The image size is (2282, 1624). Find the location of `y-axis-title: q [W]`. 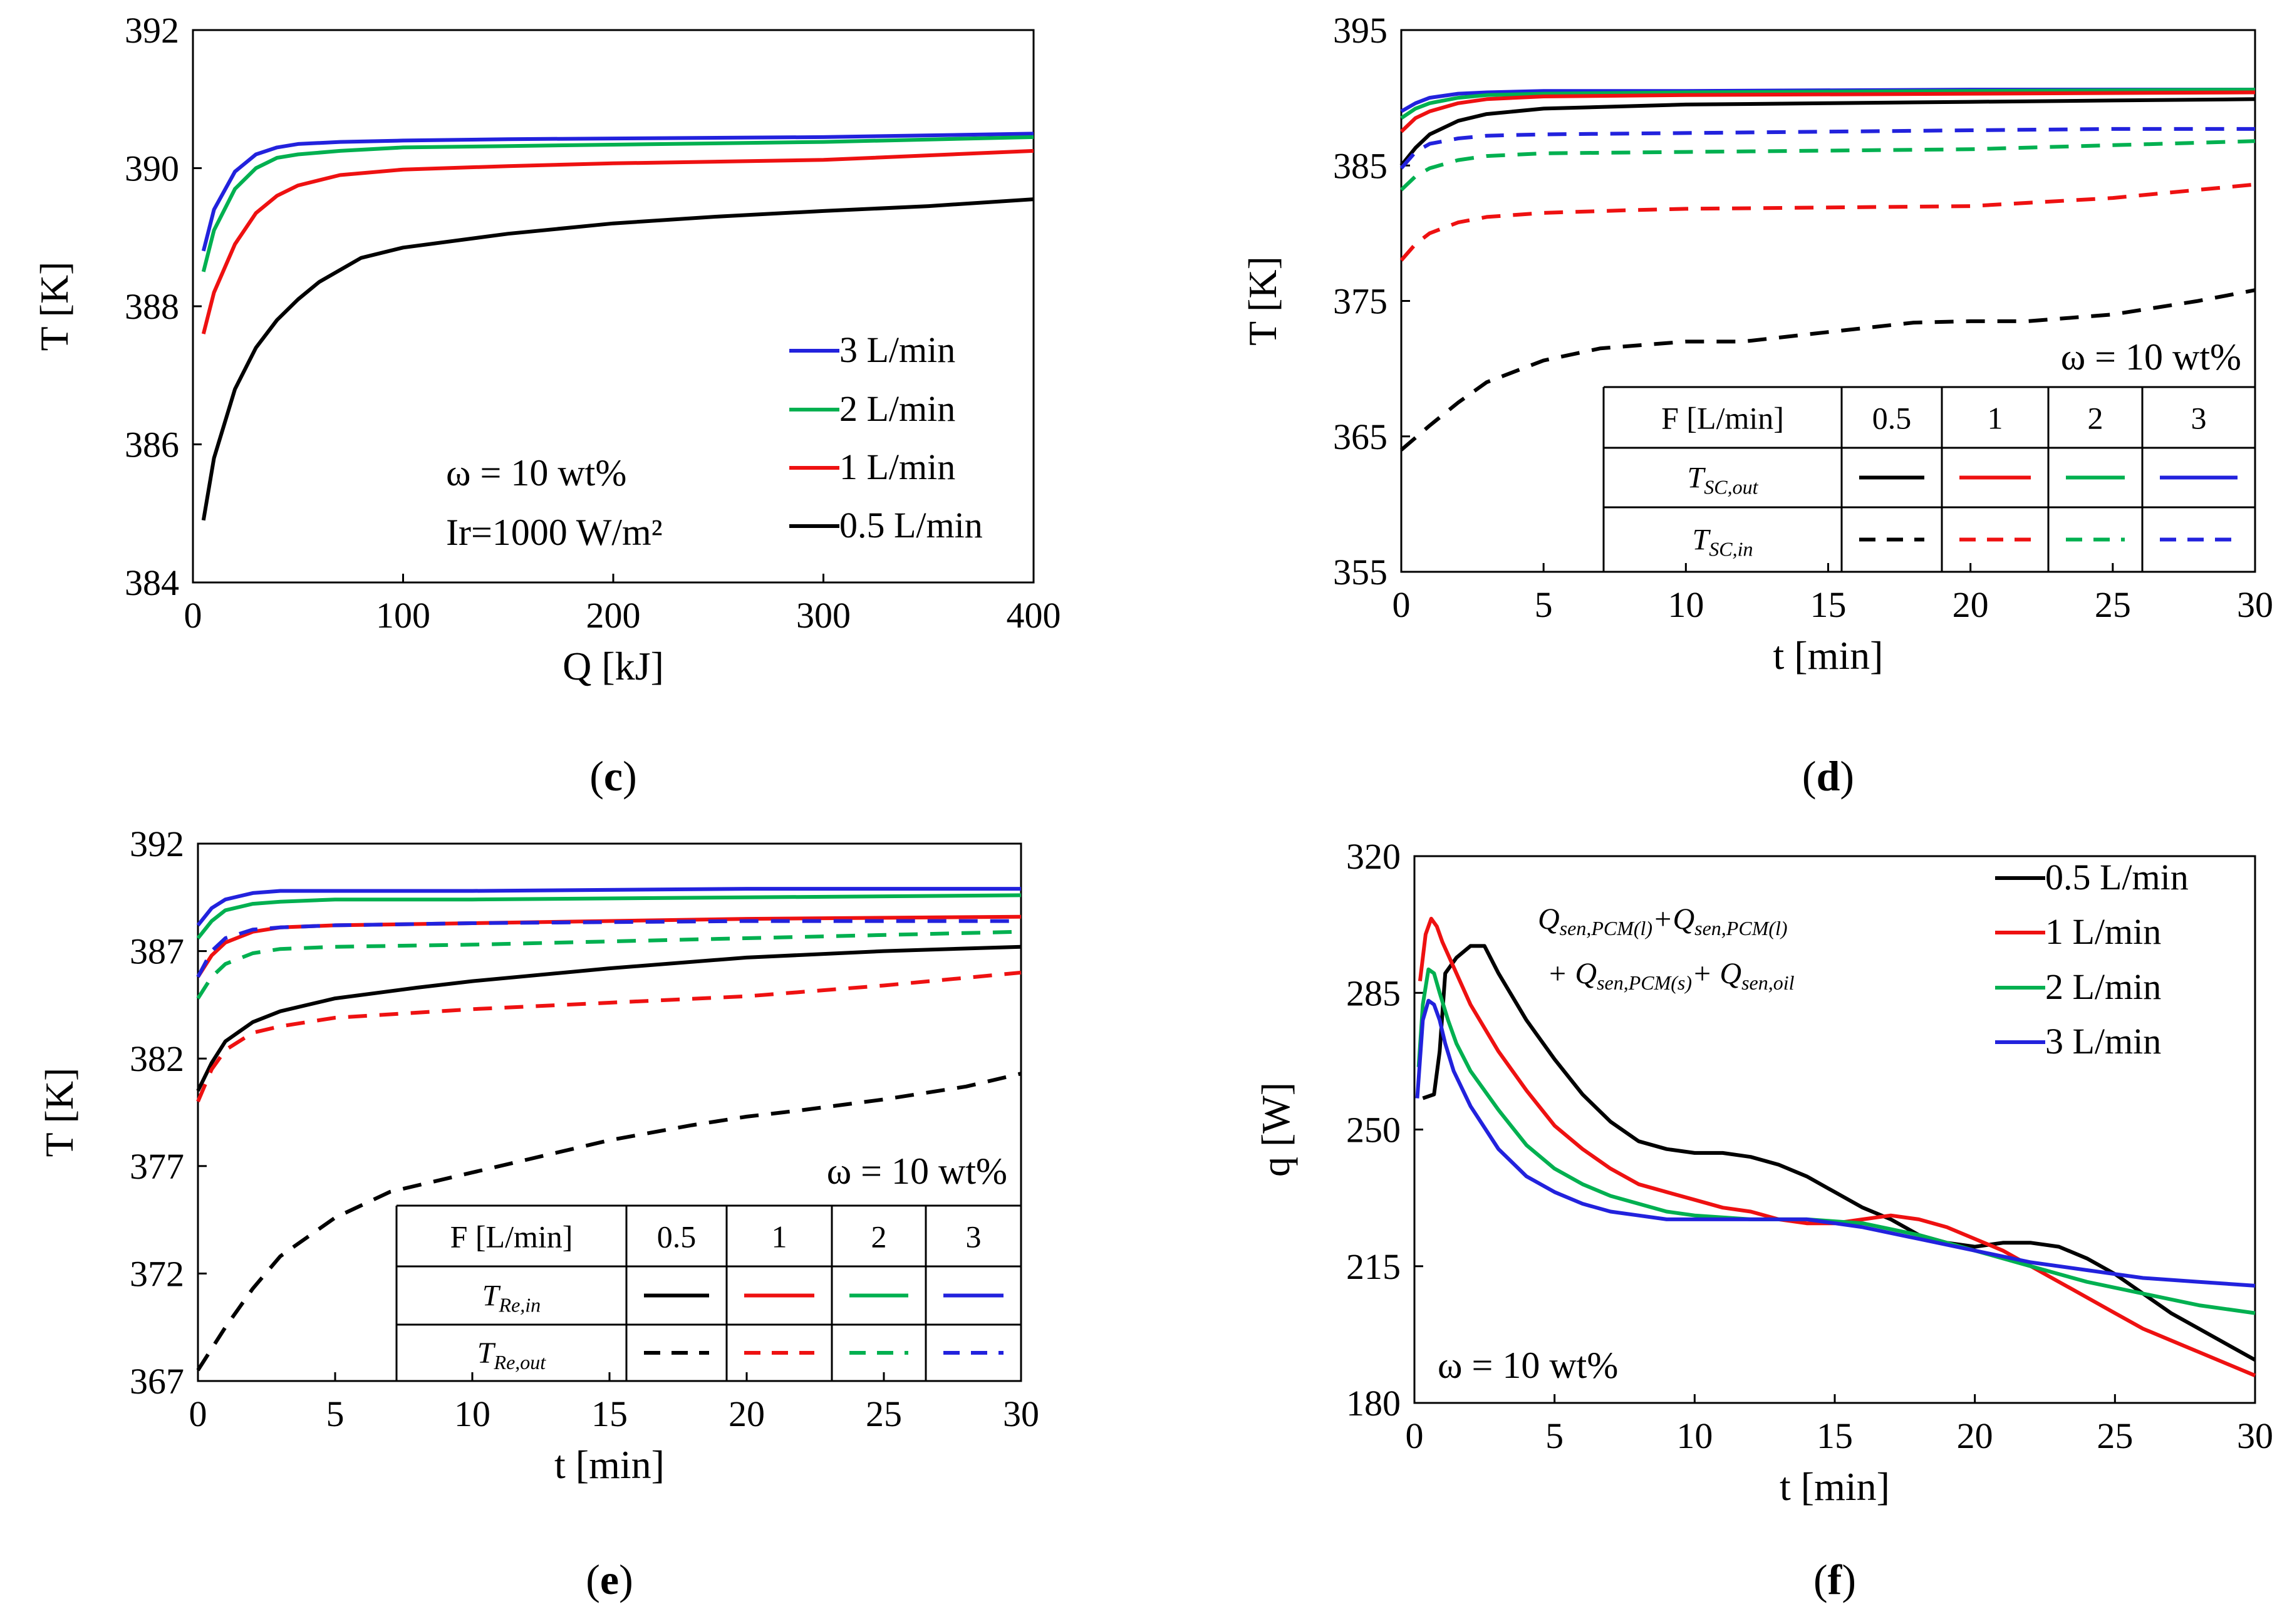

y-axis-title: q [W] is located at coordinates (1275, 1129).